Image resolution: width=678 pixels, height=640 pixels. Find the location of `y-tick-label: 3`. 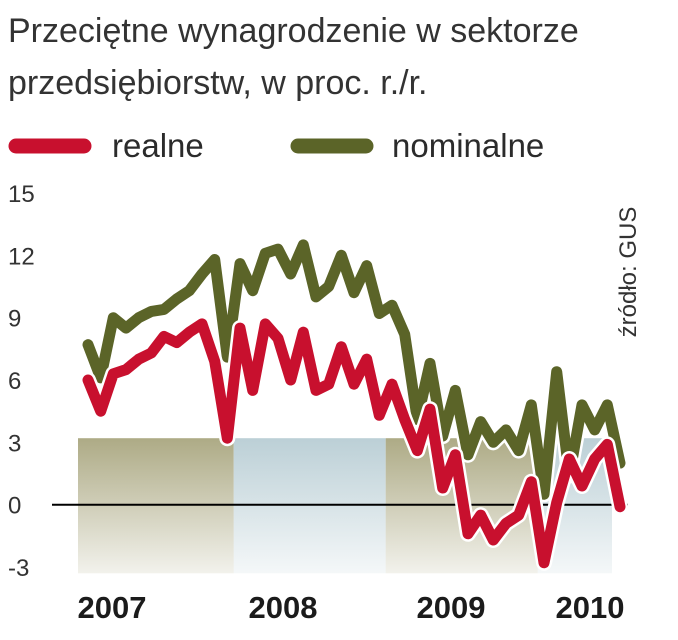

y-tick-label: 3 is located at coordinates (14, 443).